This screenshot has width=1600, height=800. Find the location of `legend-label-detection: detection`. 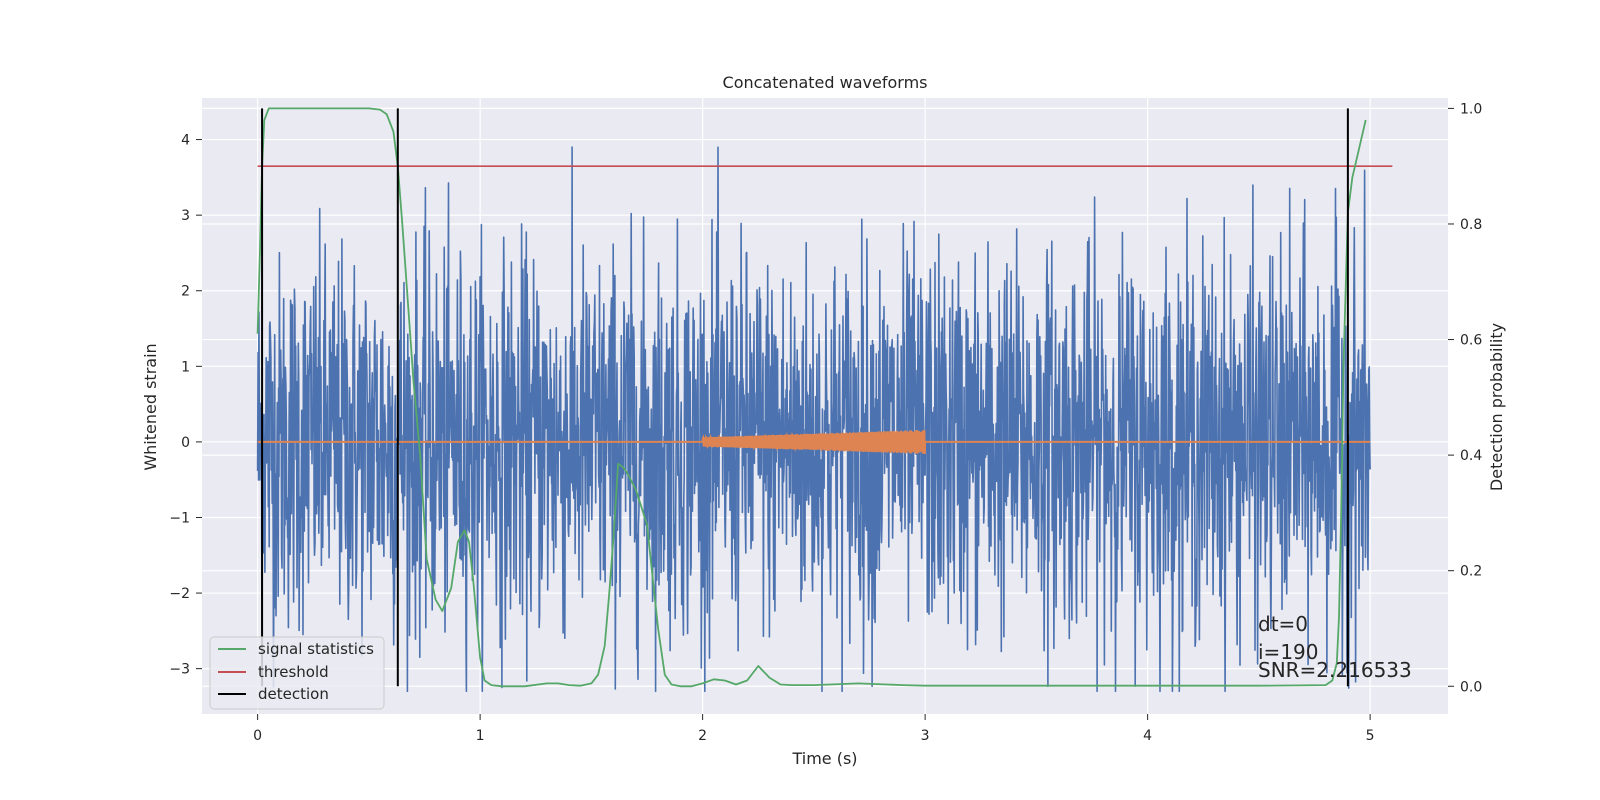

legend-label-detection: detection is located at coordinates (293, 694).